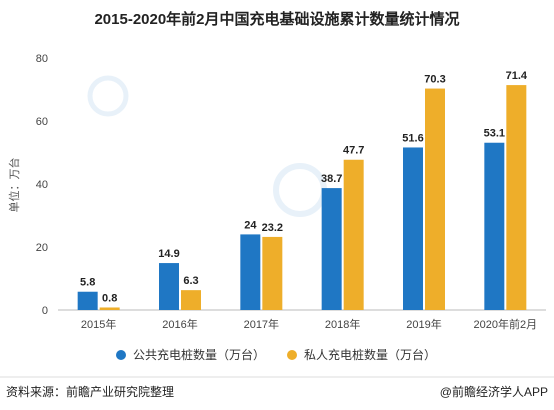 This screenshot has height=410, width=554. Describe the element at coordinates (42, 248) in the screenshot. I see `y-tick-label: 20` at that location.